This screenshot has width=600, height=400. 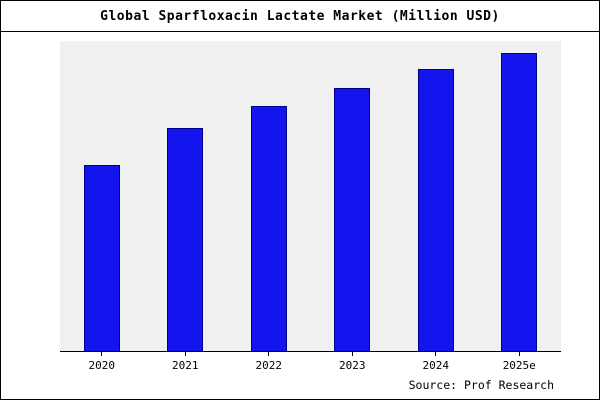 I want to click on bar-slot-2023, so click(x=353, y=196).